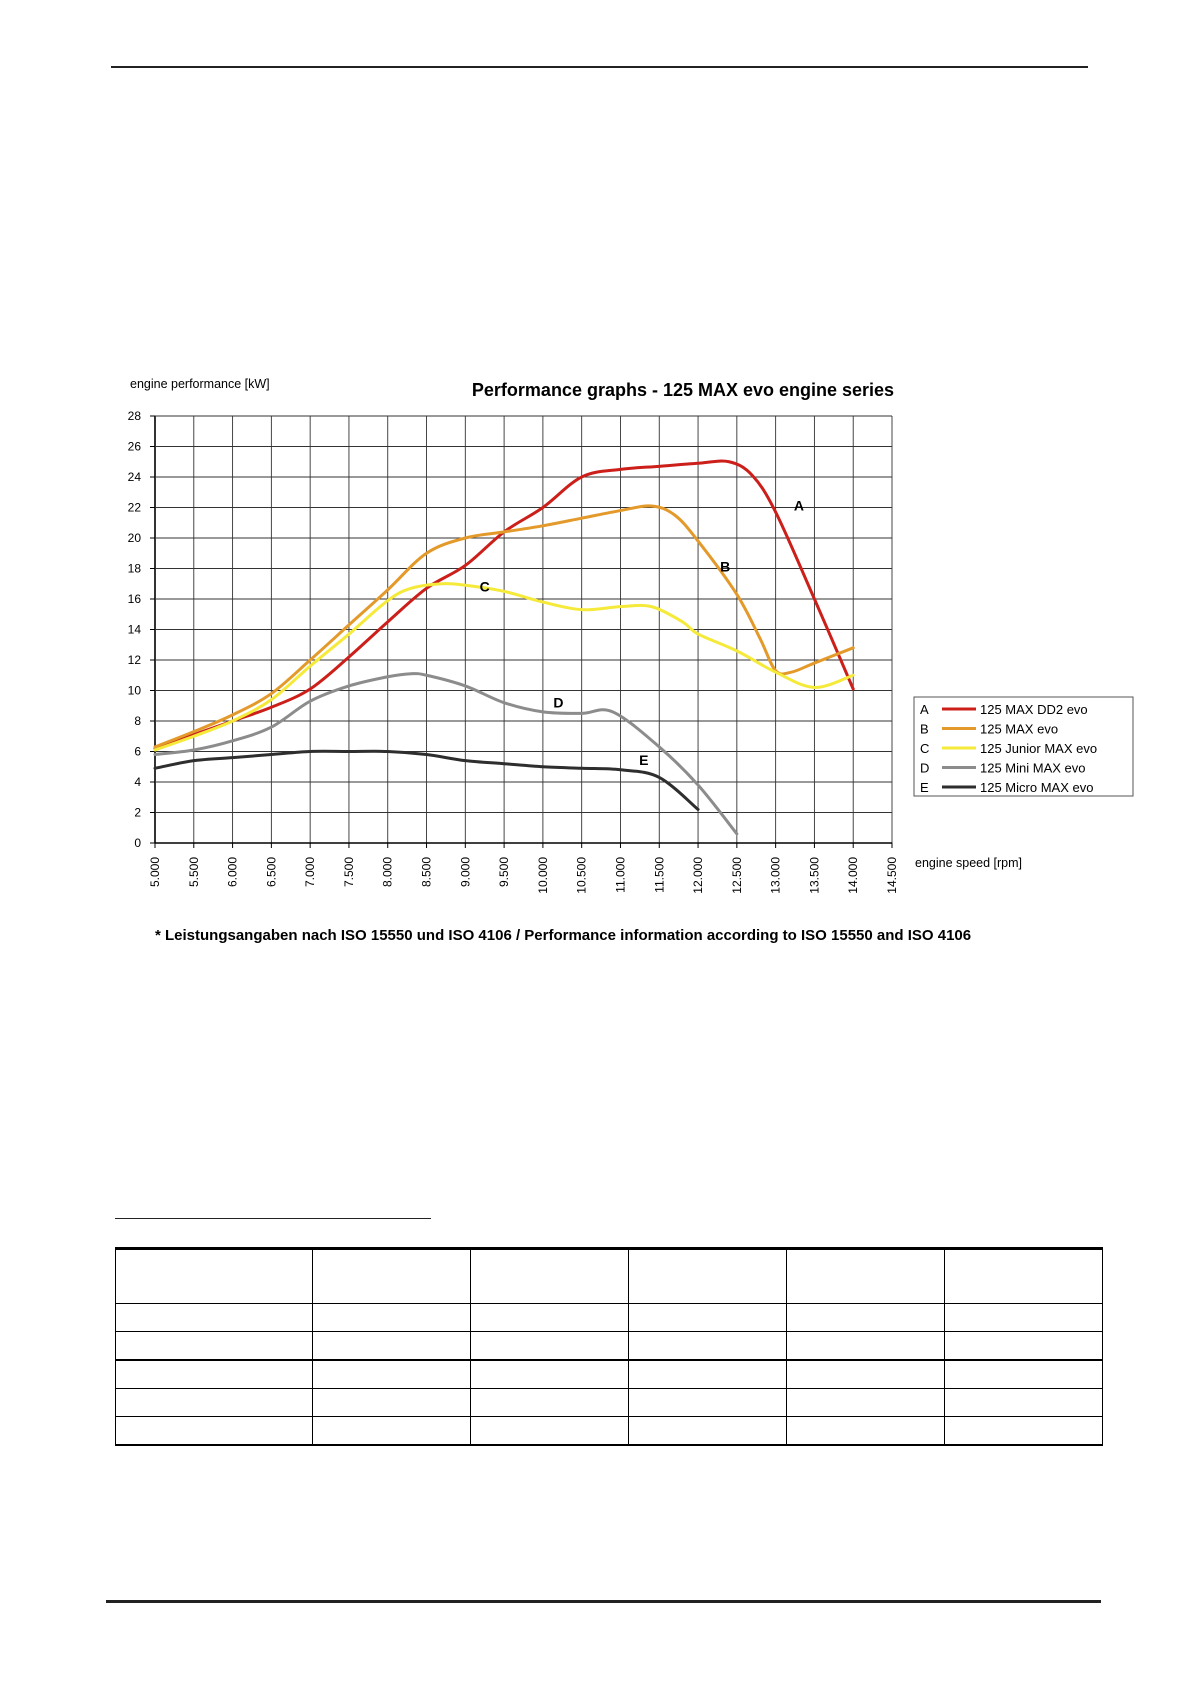  Describe the element at coordinates (1019, 729) in the screenshot. I see `legend-label: 125 MAX evo` at that location.